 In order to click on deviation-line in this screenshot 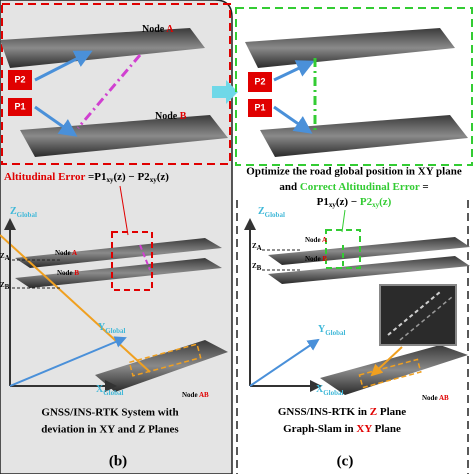, I will do `click(109, 91)`.